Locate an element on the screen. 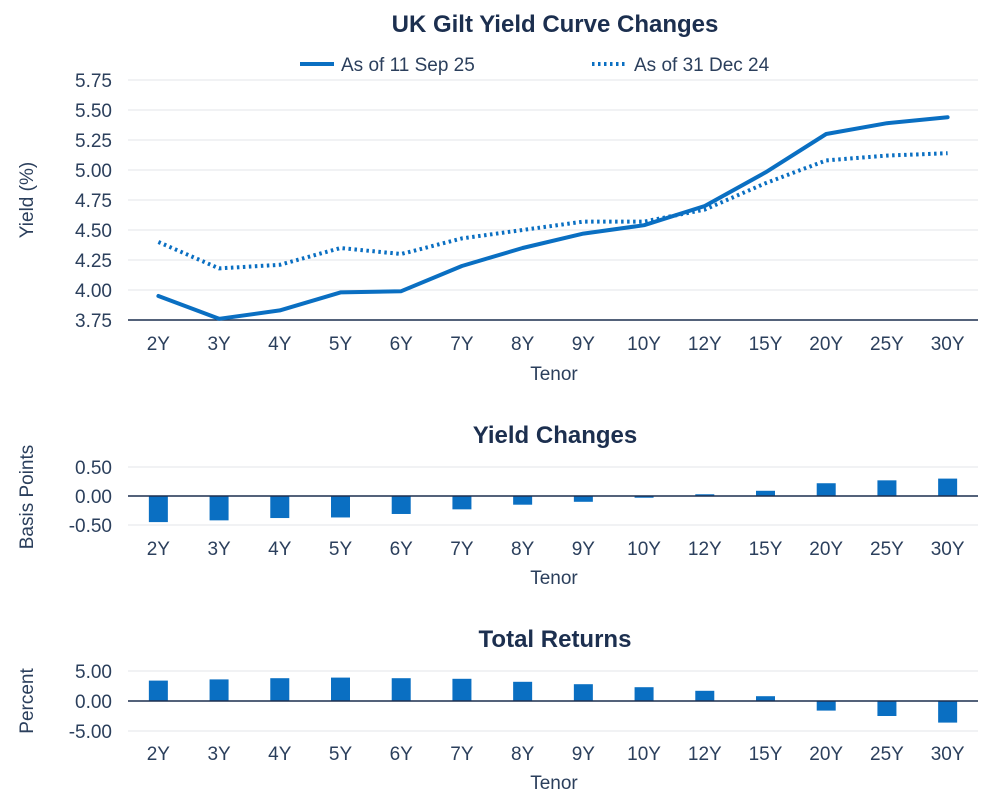 The height and width of the screenshot is (808, 1000). yield-changes-xtick-label: 8Y is located at coordinates (523, 549).